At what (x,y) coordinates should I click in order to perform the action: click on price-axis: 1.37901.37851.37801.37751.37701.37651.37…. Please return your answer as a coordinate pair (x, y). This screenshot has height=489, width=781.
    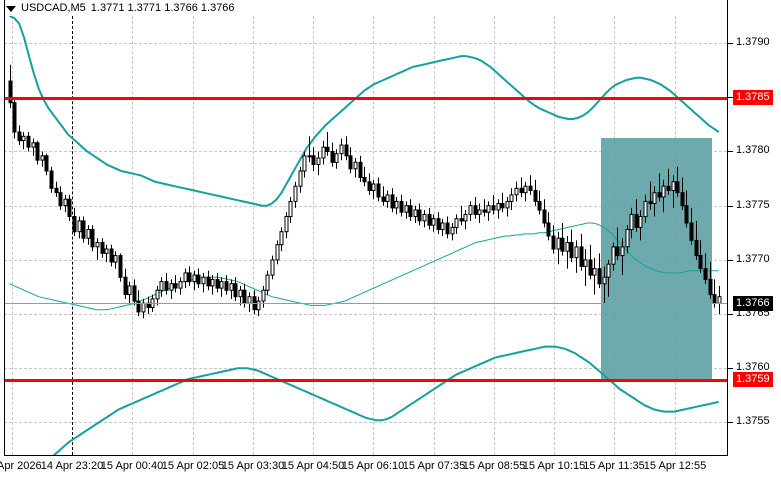
    Looking at the image, I should click on (754, 228).